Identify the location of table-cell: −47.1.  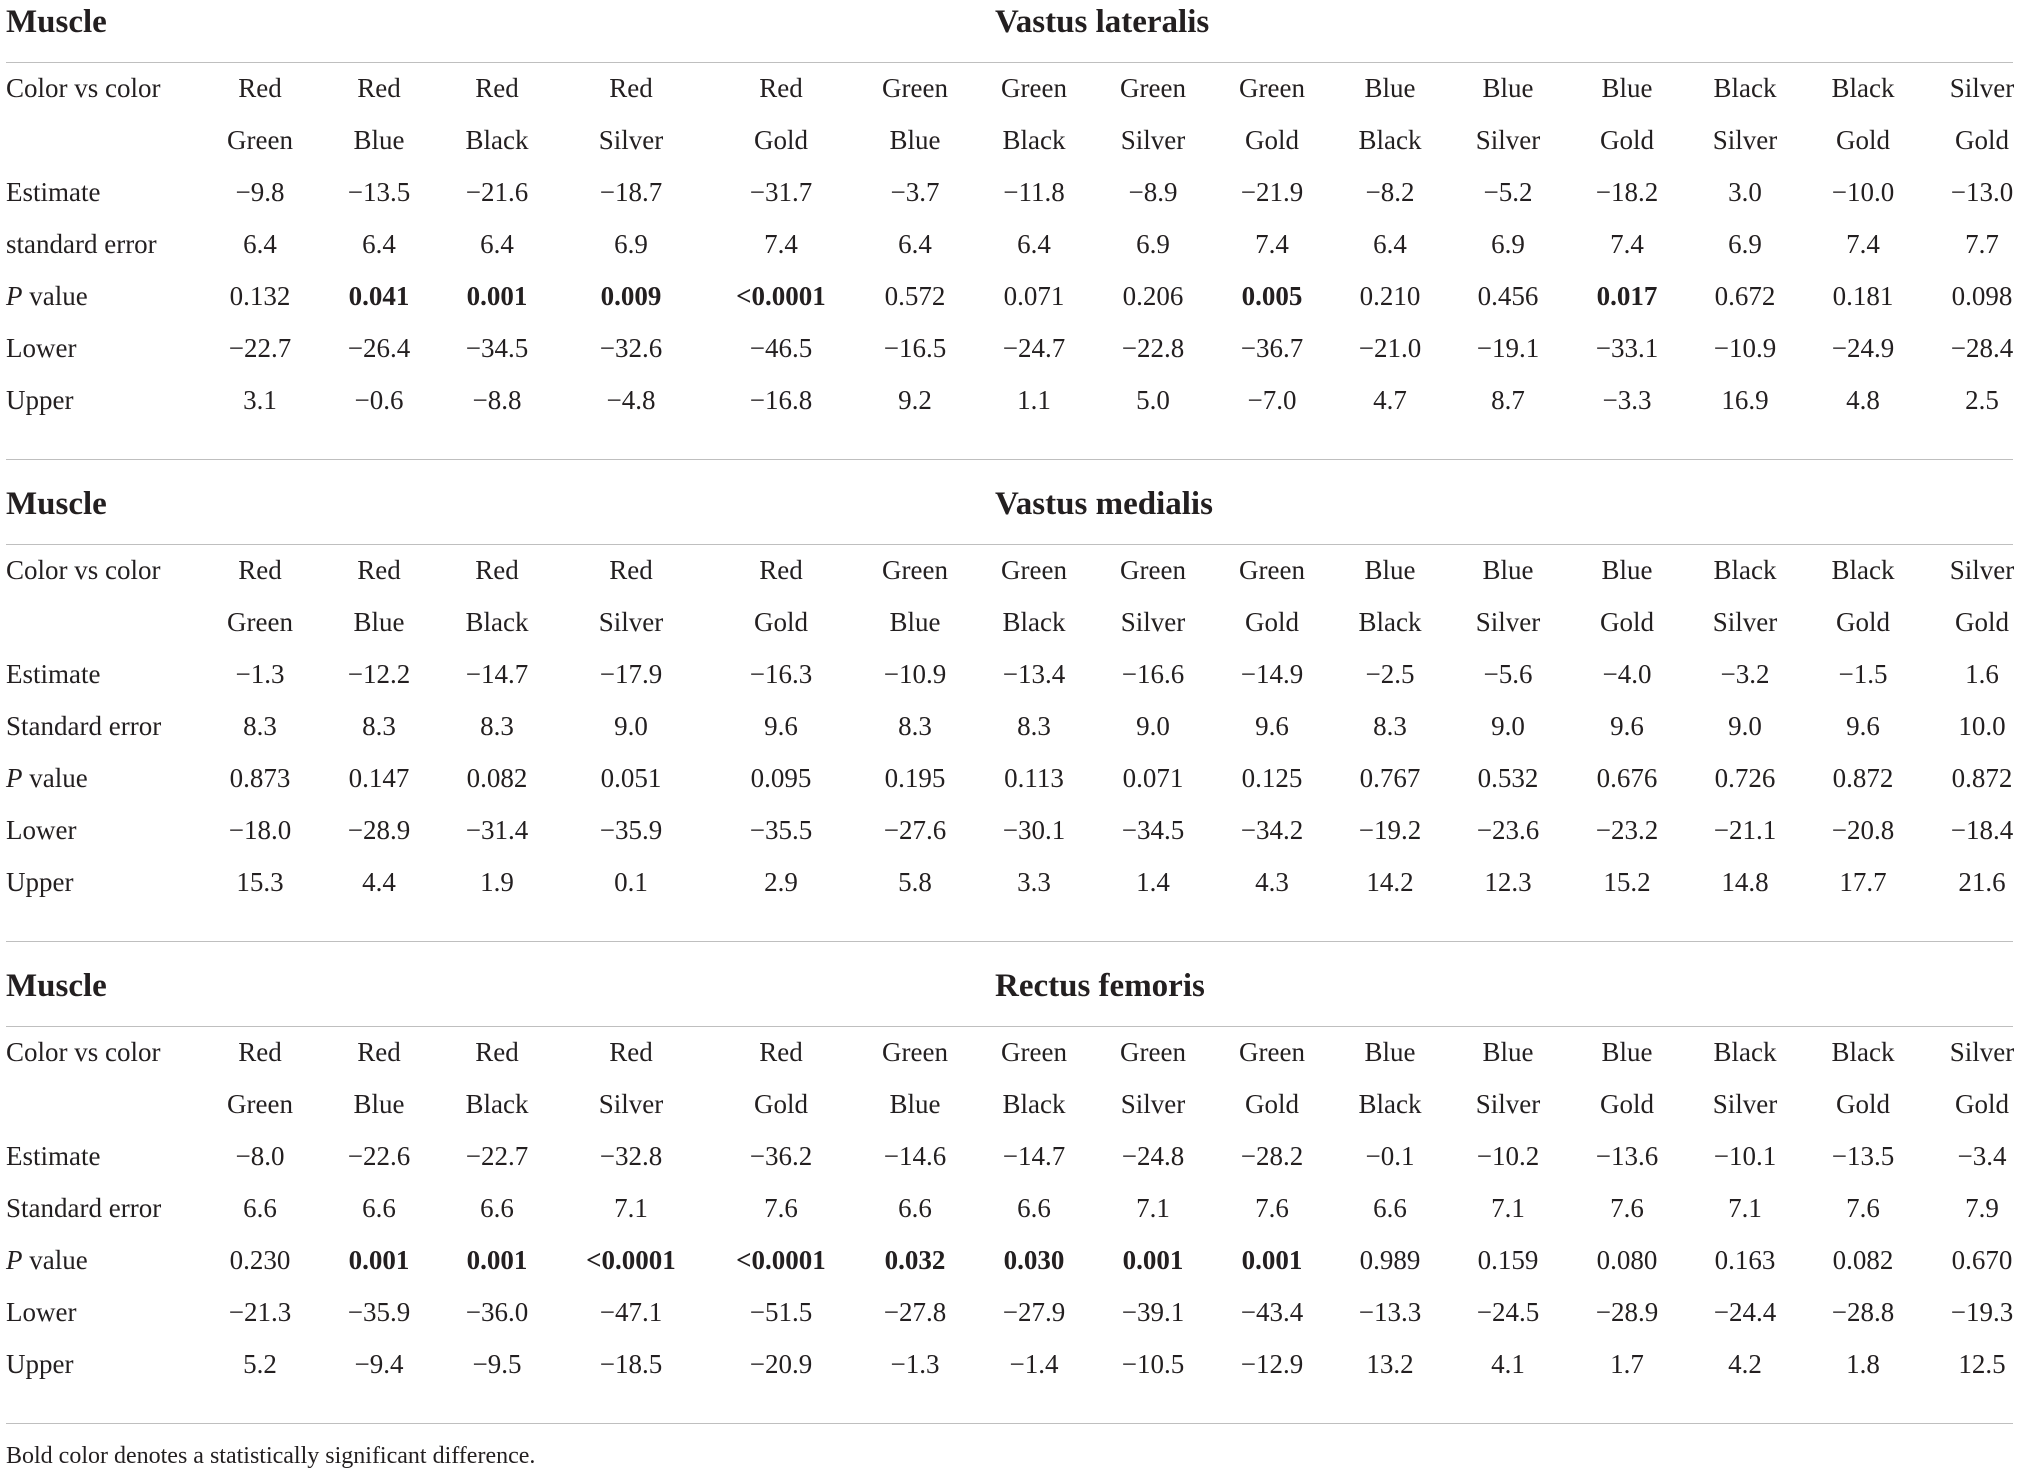
(631, 1312).